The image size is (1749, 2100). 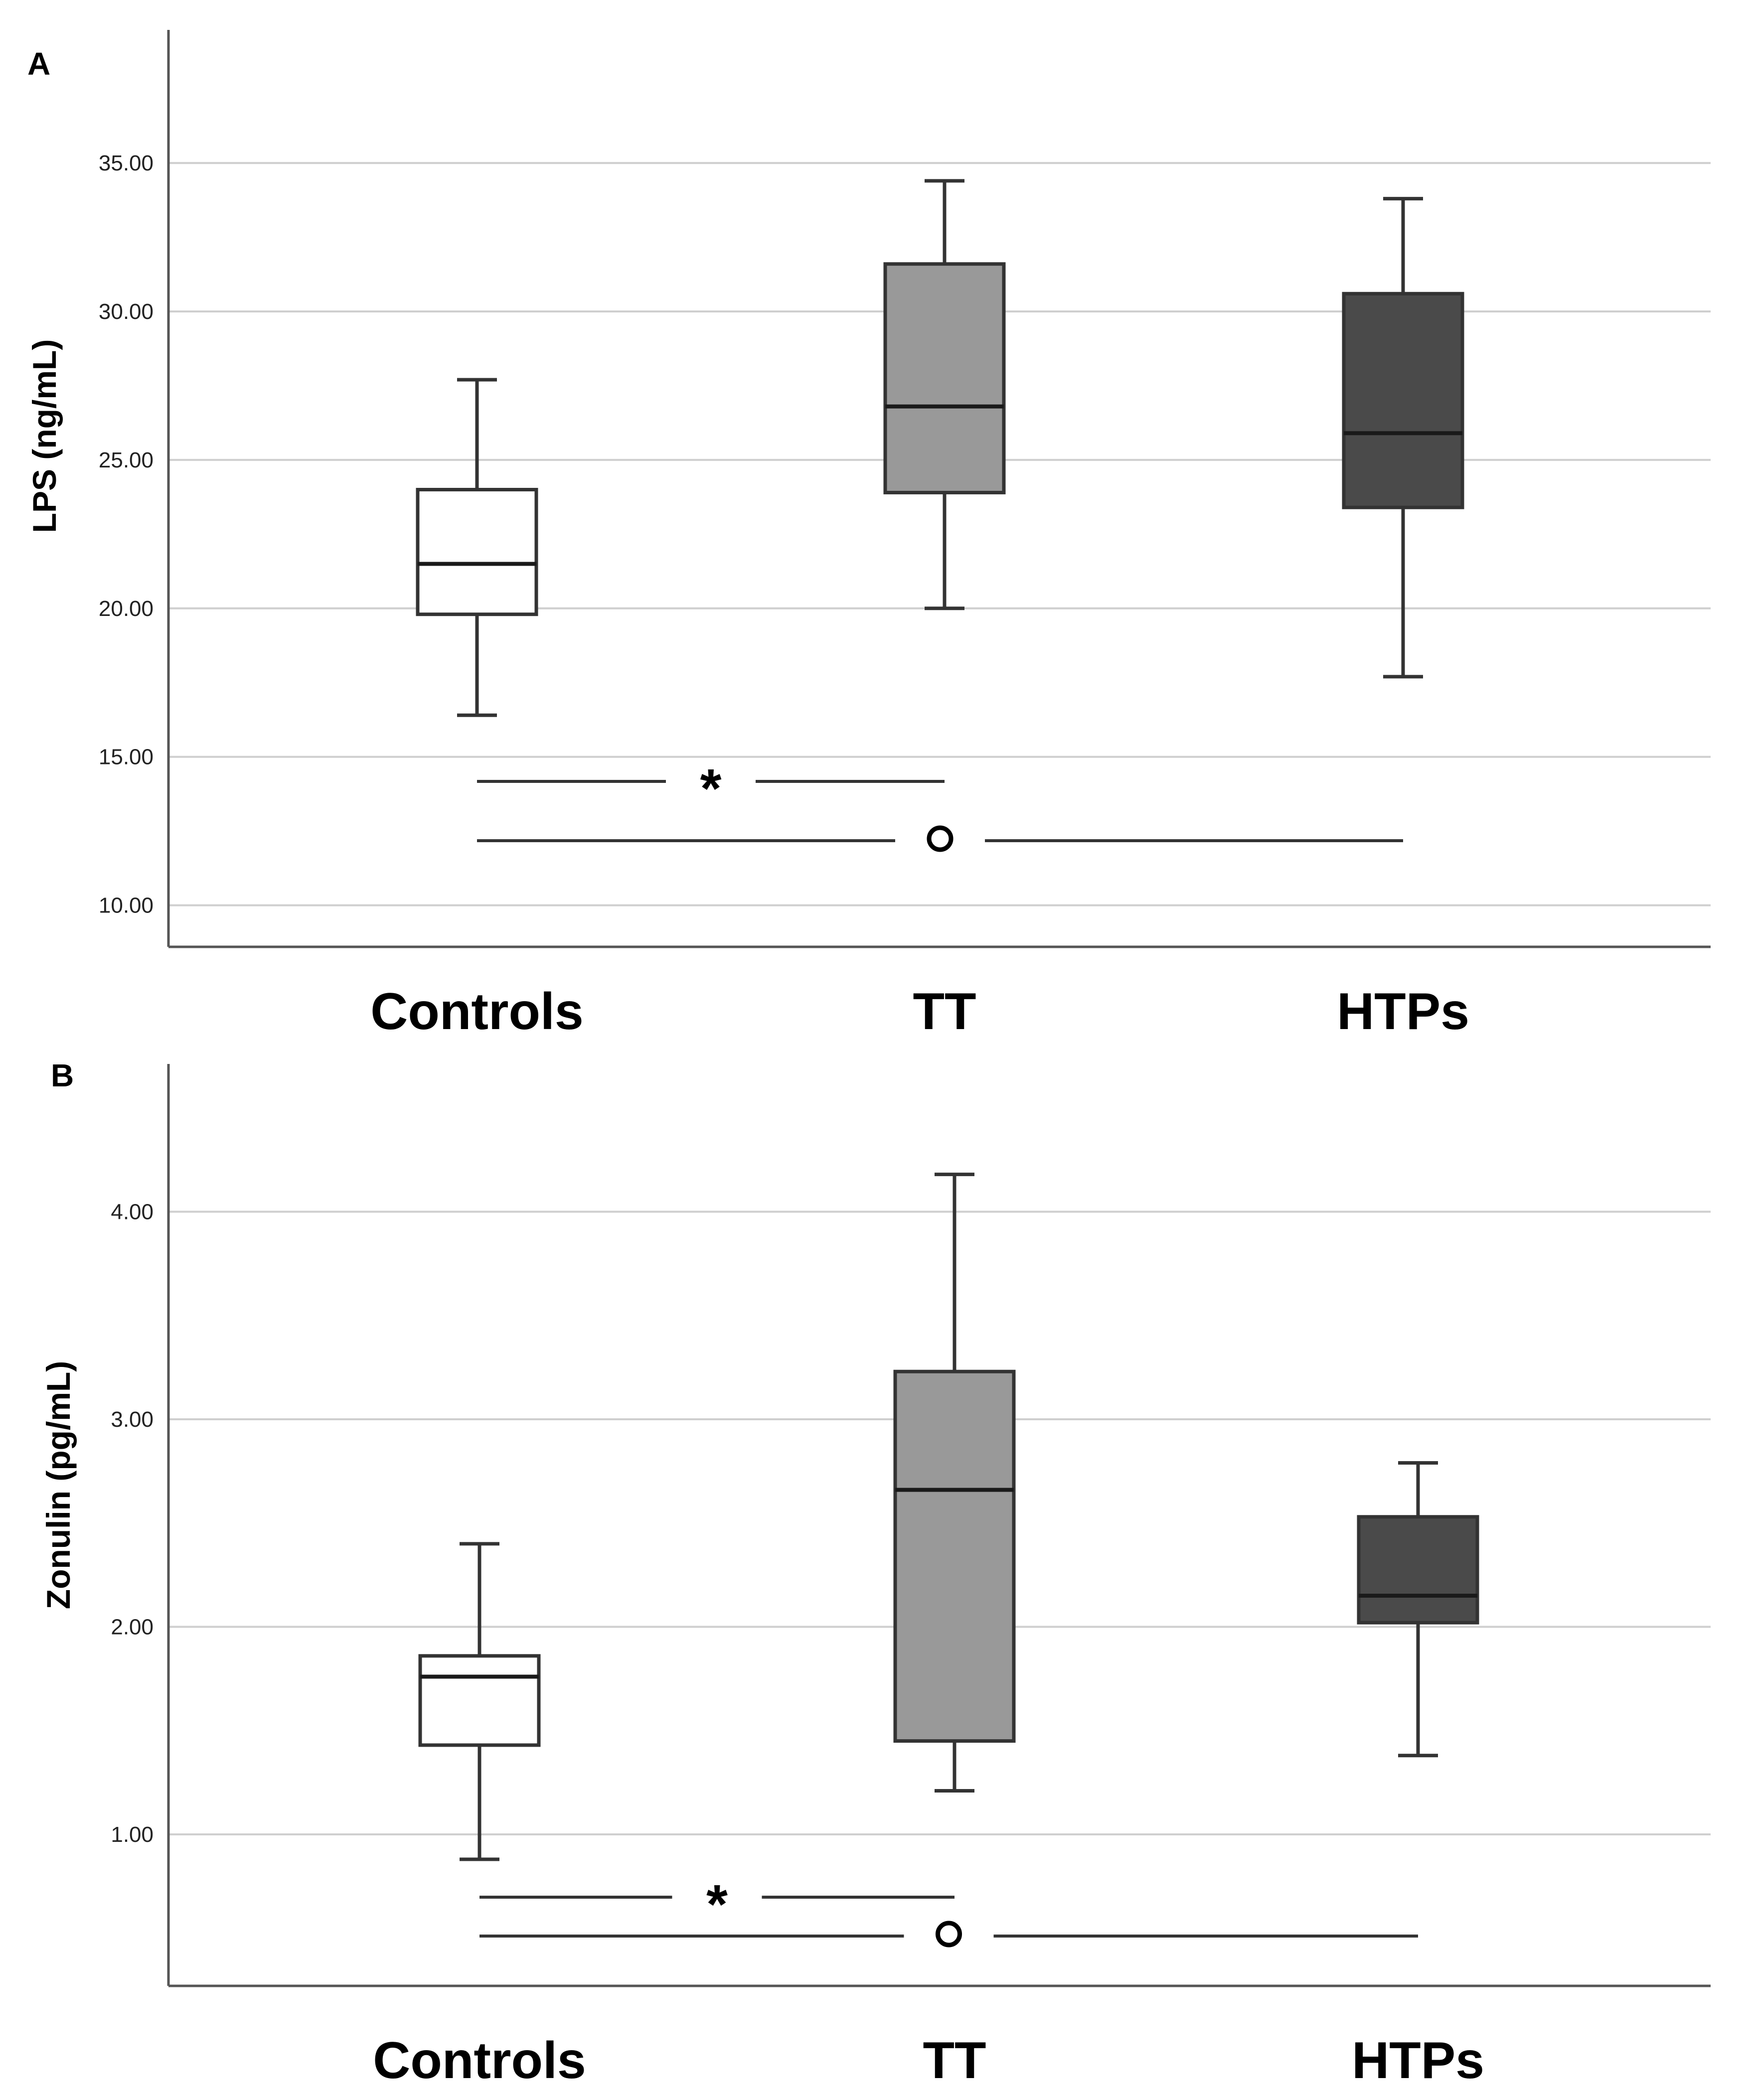 What do you see at coordinates (133, 1835) in the screenshot?
I see `y-tick-label: 1.00` at bounding box center [133, 1835].